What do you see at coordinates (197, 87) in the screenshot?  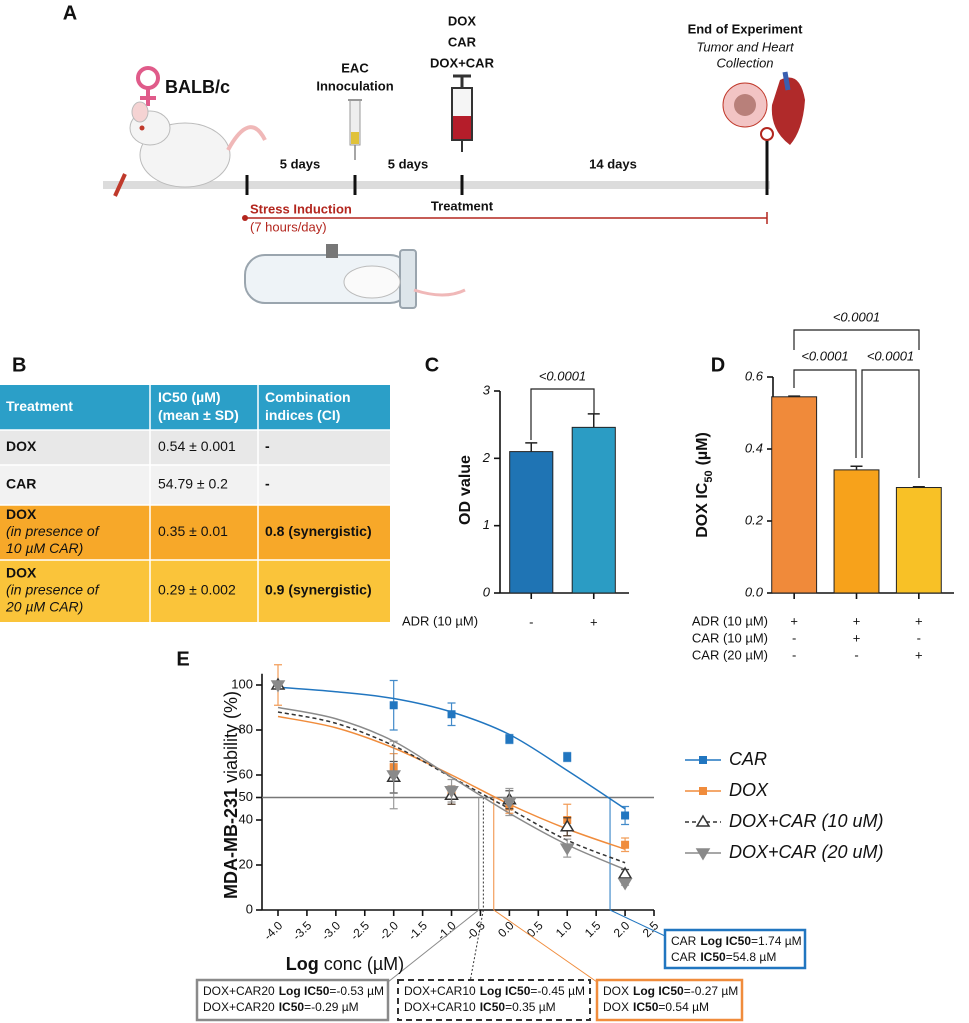 I see `strain: BALB/c` at bounding box center [197, 87].